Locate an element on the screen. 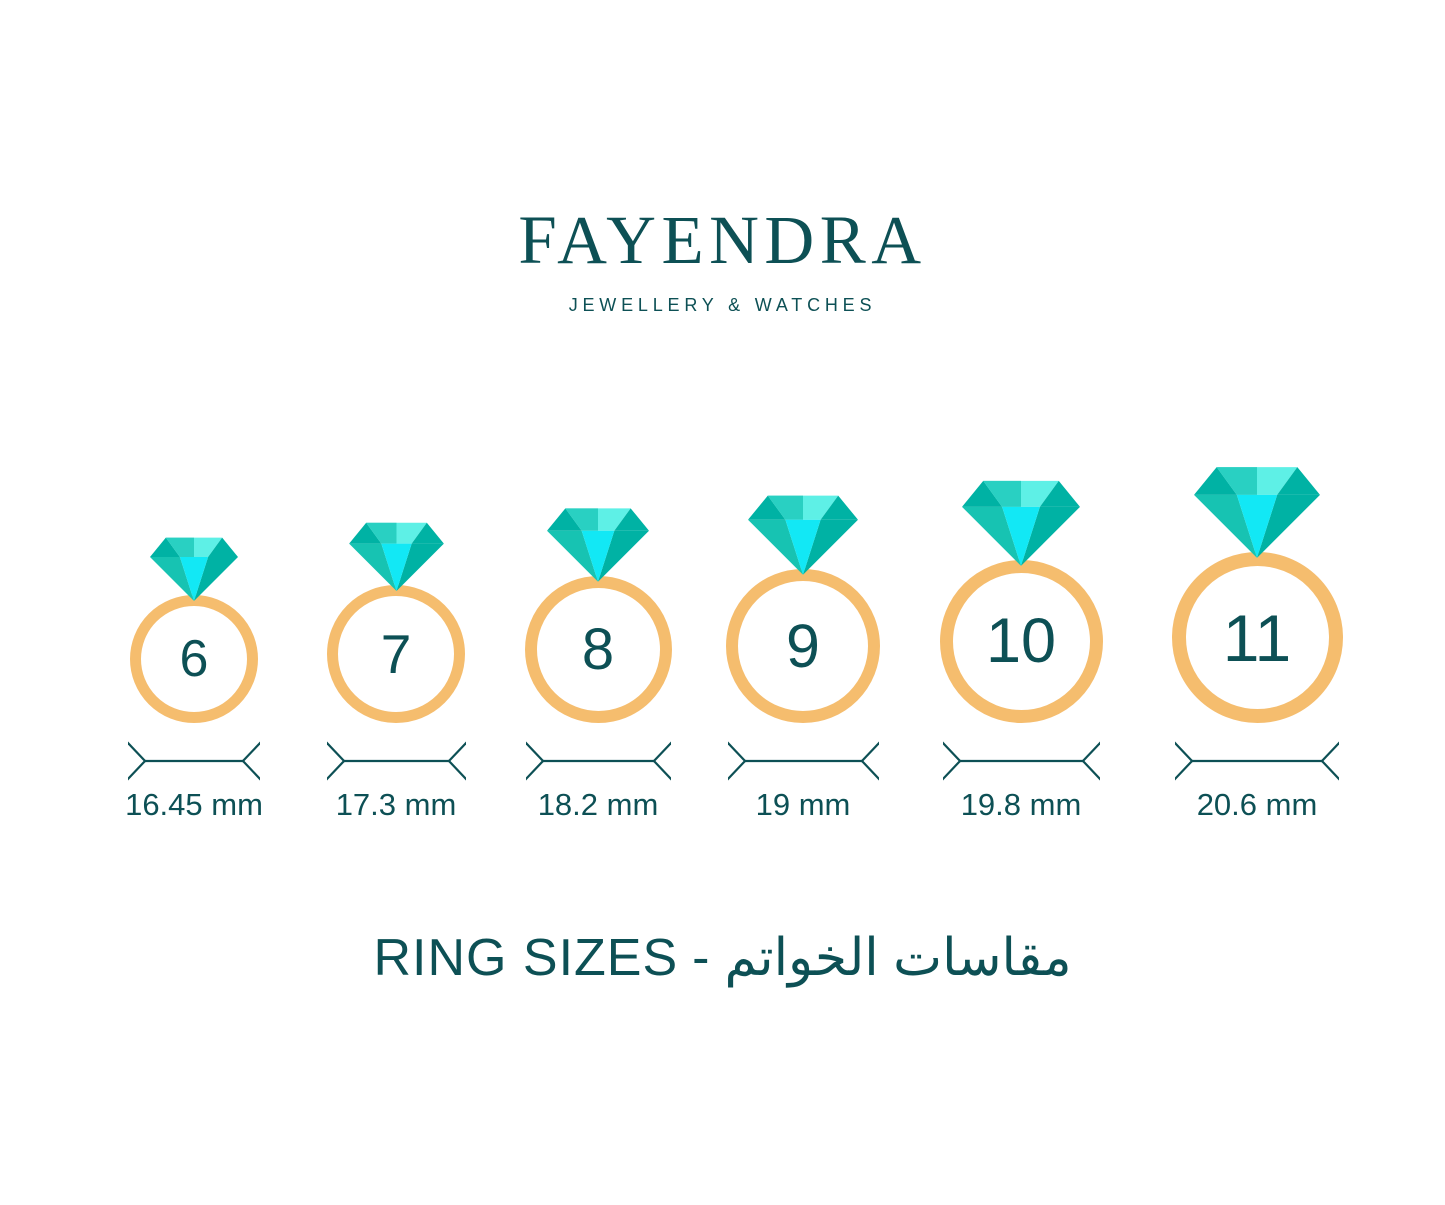  ring-size-item: 7 17.3 mm is located at coordinates (396, 669).